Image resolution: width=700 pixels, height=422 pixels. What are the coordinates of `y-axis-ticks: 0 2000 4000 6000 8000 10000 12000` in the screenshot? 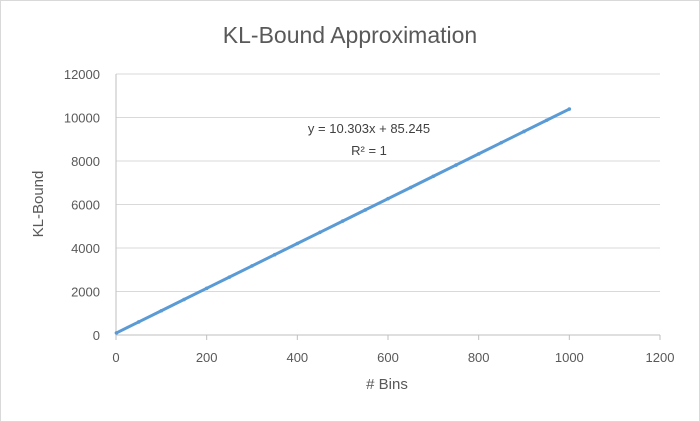 It's located at (82, 205).